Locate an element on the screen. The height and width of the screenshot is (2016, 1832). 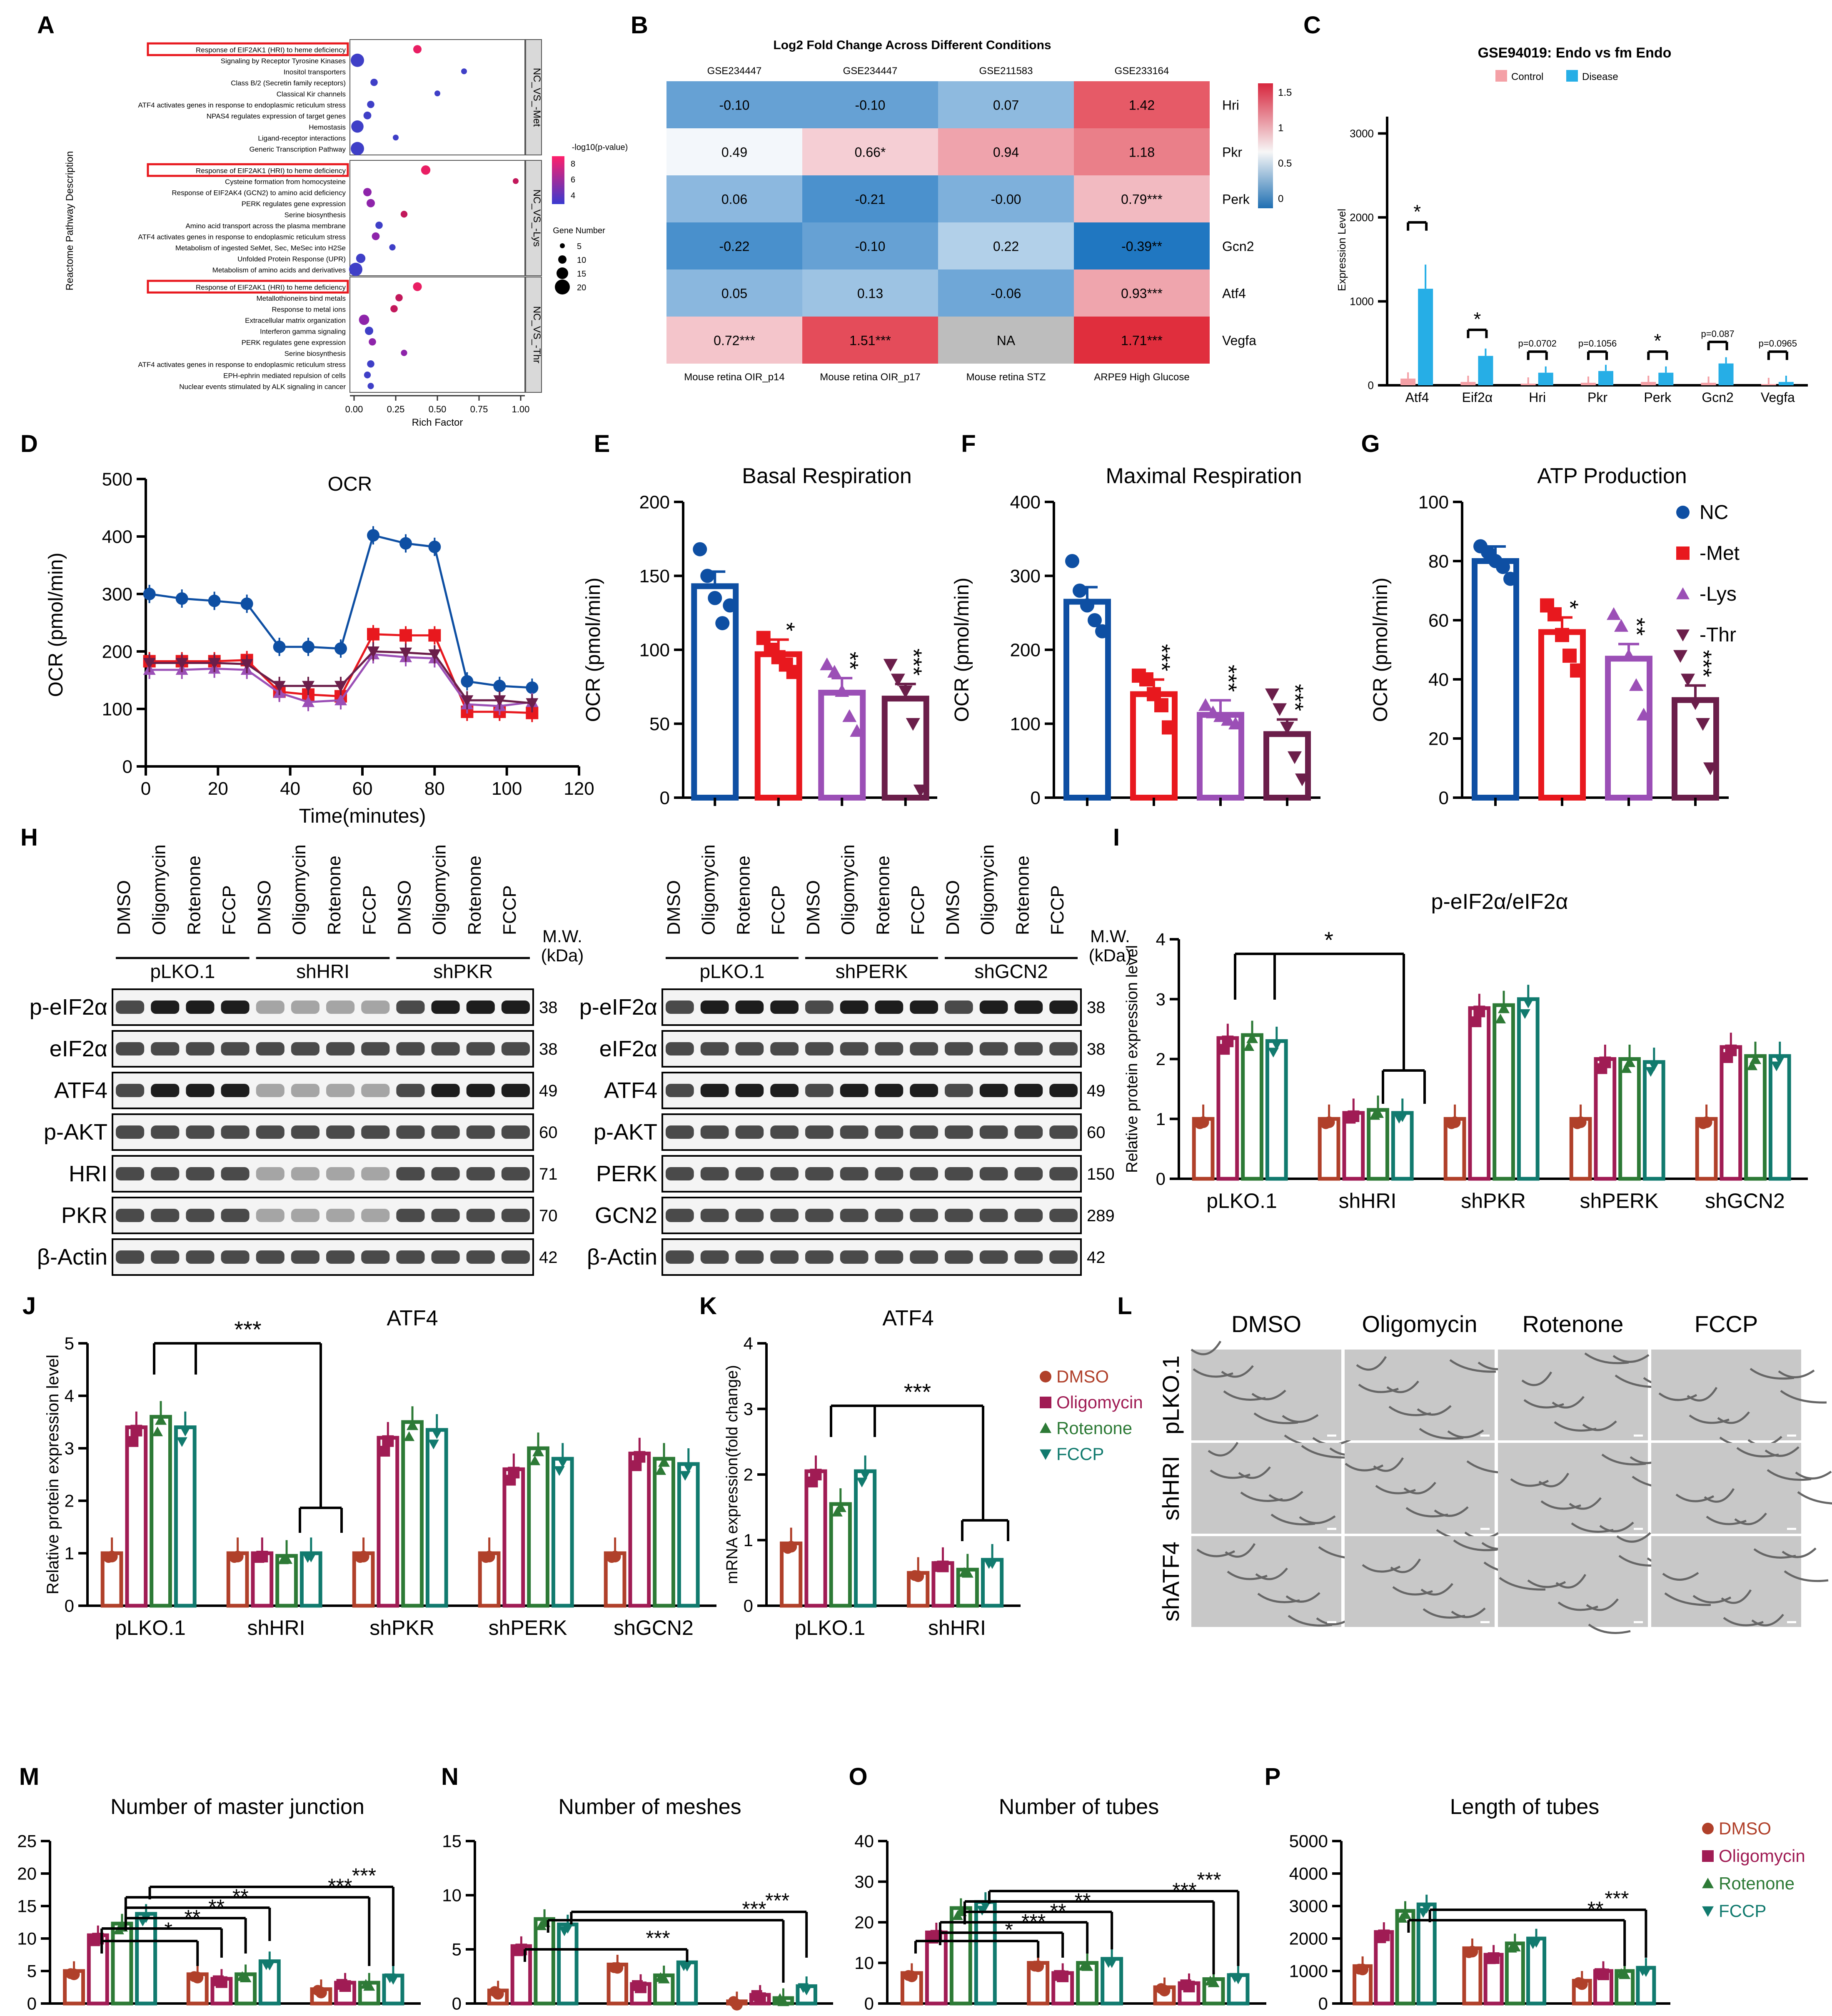
panelA-term-label: EPH-ephrin mediated repulsion of cells is located at coordinates (284, 375).